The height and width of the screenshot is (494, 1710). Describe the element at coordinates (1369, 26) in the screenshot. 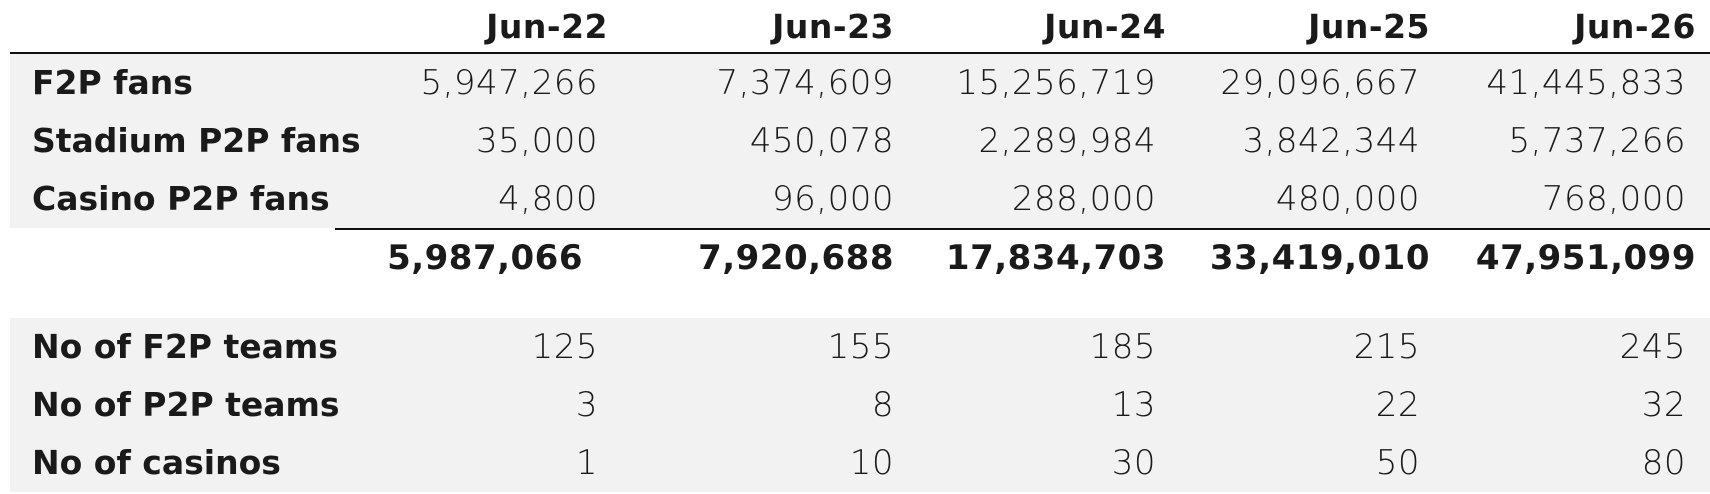

I see `period-header: Jun-25` at that location.